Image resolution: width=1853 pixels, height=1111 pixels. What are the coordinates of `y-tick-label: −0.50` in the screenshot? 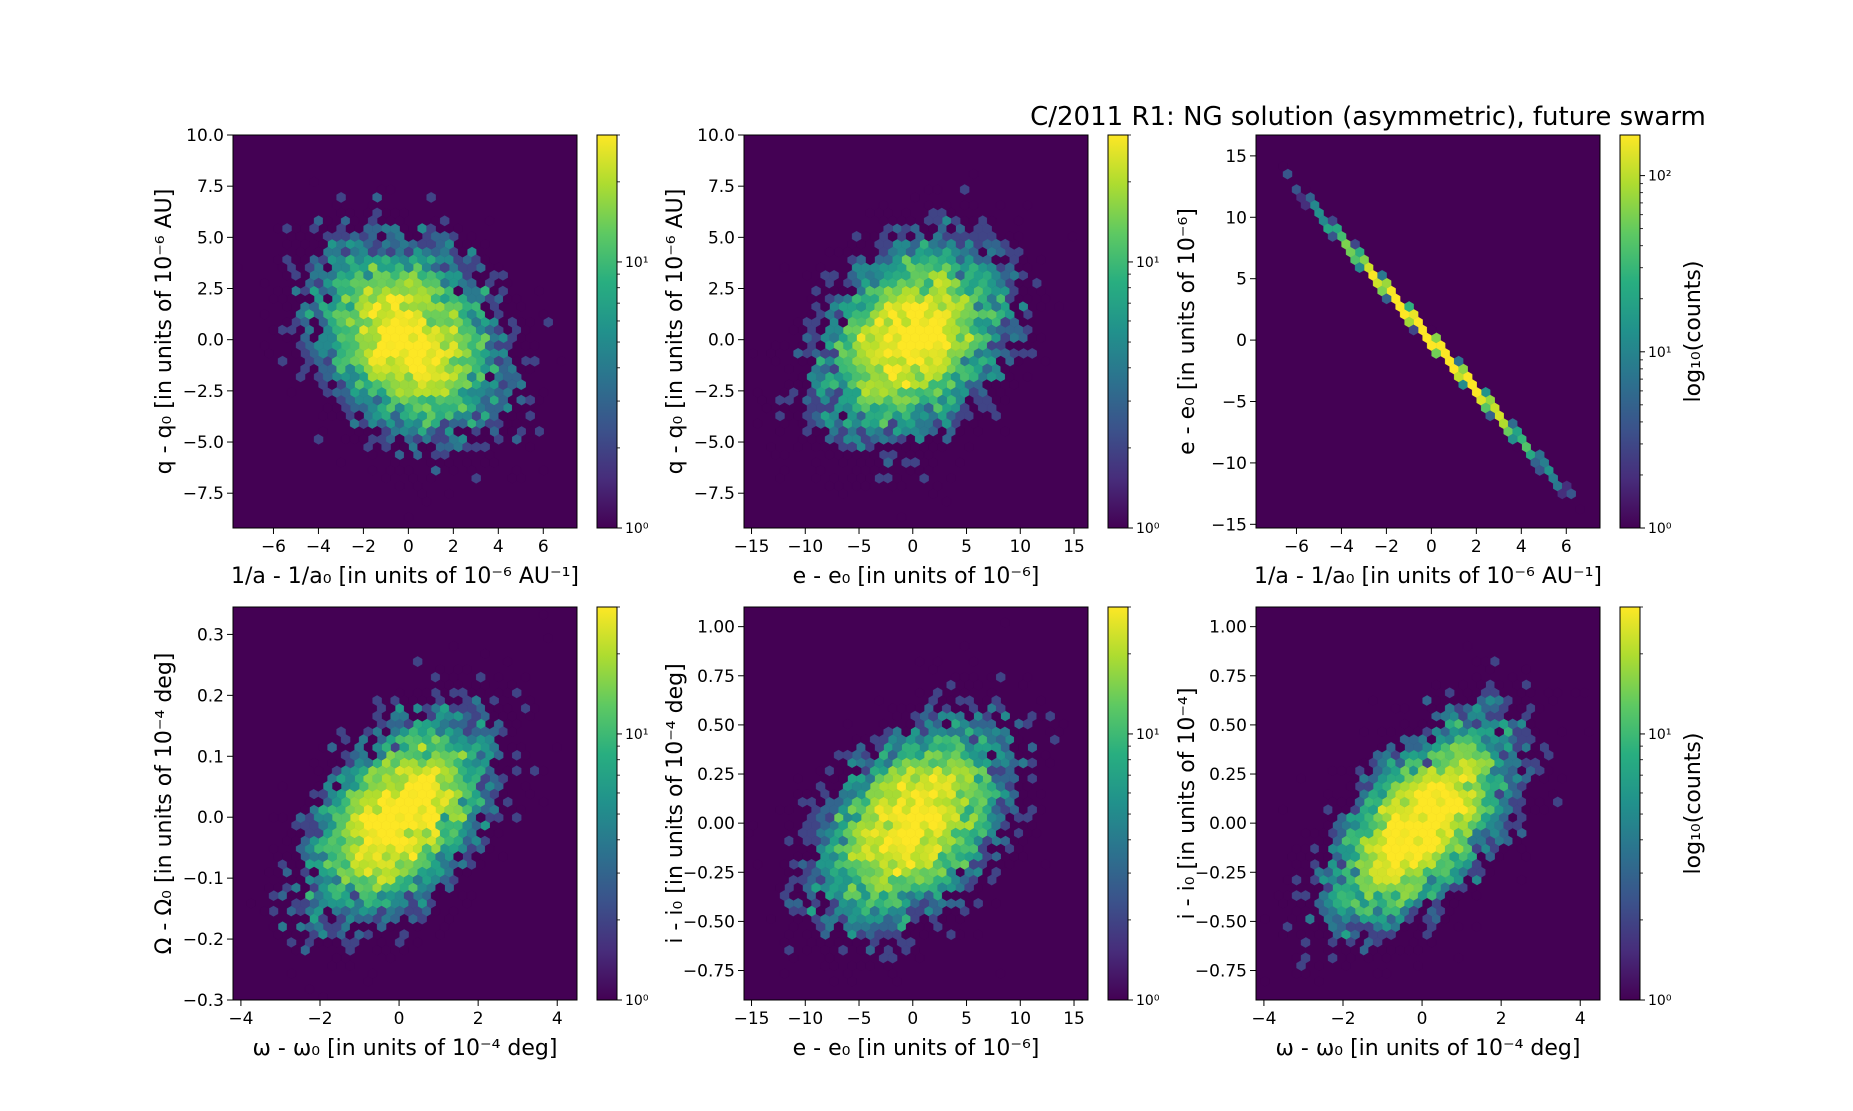 It's located at (709, 922).